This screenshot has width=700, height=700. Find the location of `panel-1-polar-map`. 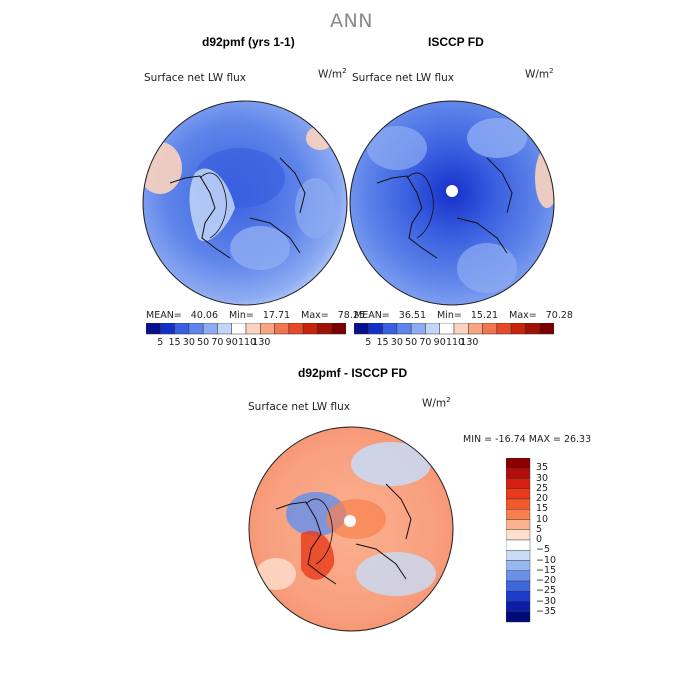

panel-1-polar-map is located at coordinates (245, 203).